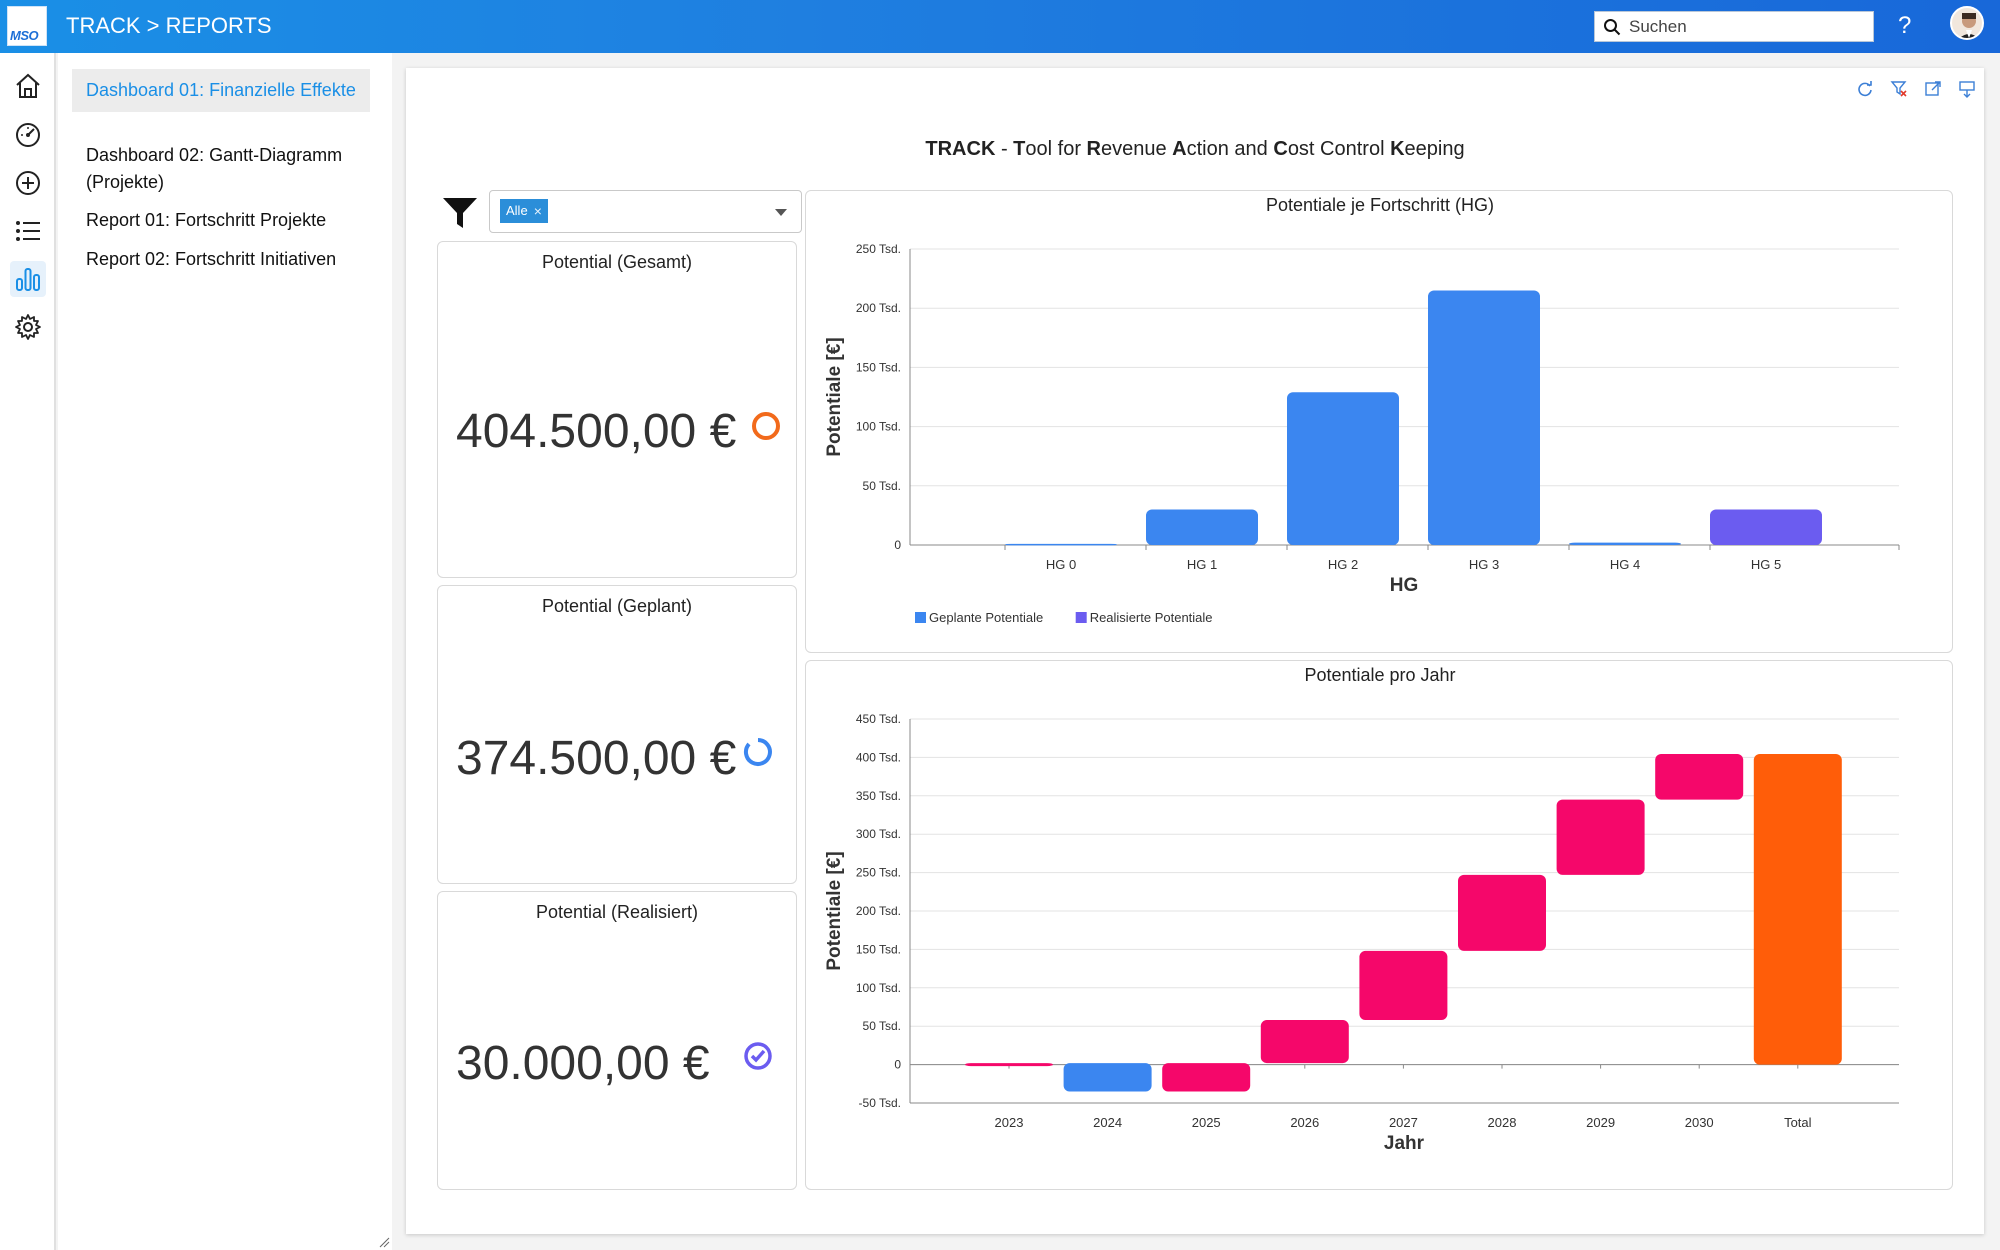  What do you see at coordinates (1280, 149) in the screenshot?
I see `title-part: C` at bounding box center [1280, 149].